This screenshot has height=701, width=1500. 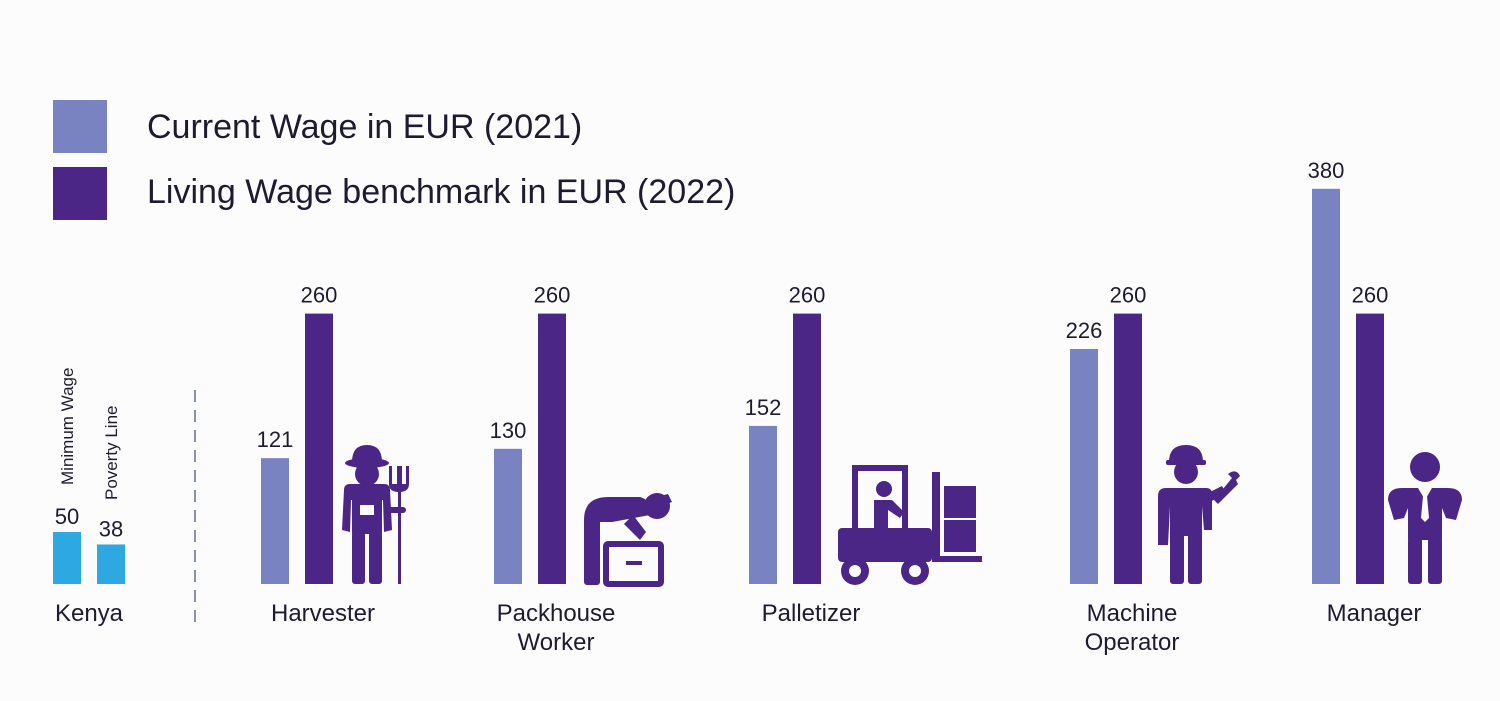 I want to click on bar-living-harvester, so click(x=319, y=448).